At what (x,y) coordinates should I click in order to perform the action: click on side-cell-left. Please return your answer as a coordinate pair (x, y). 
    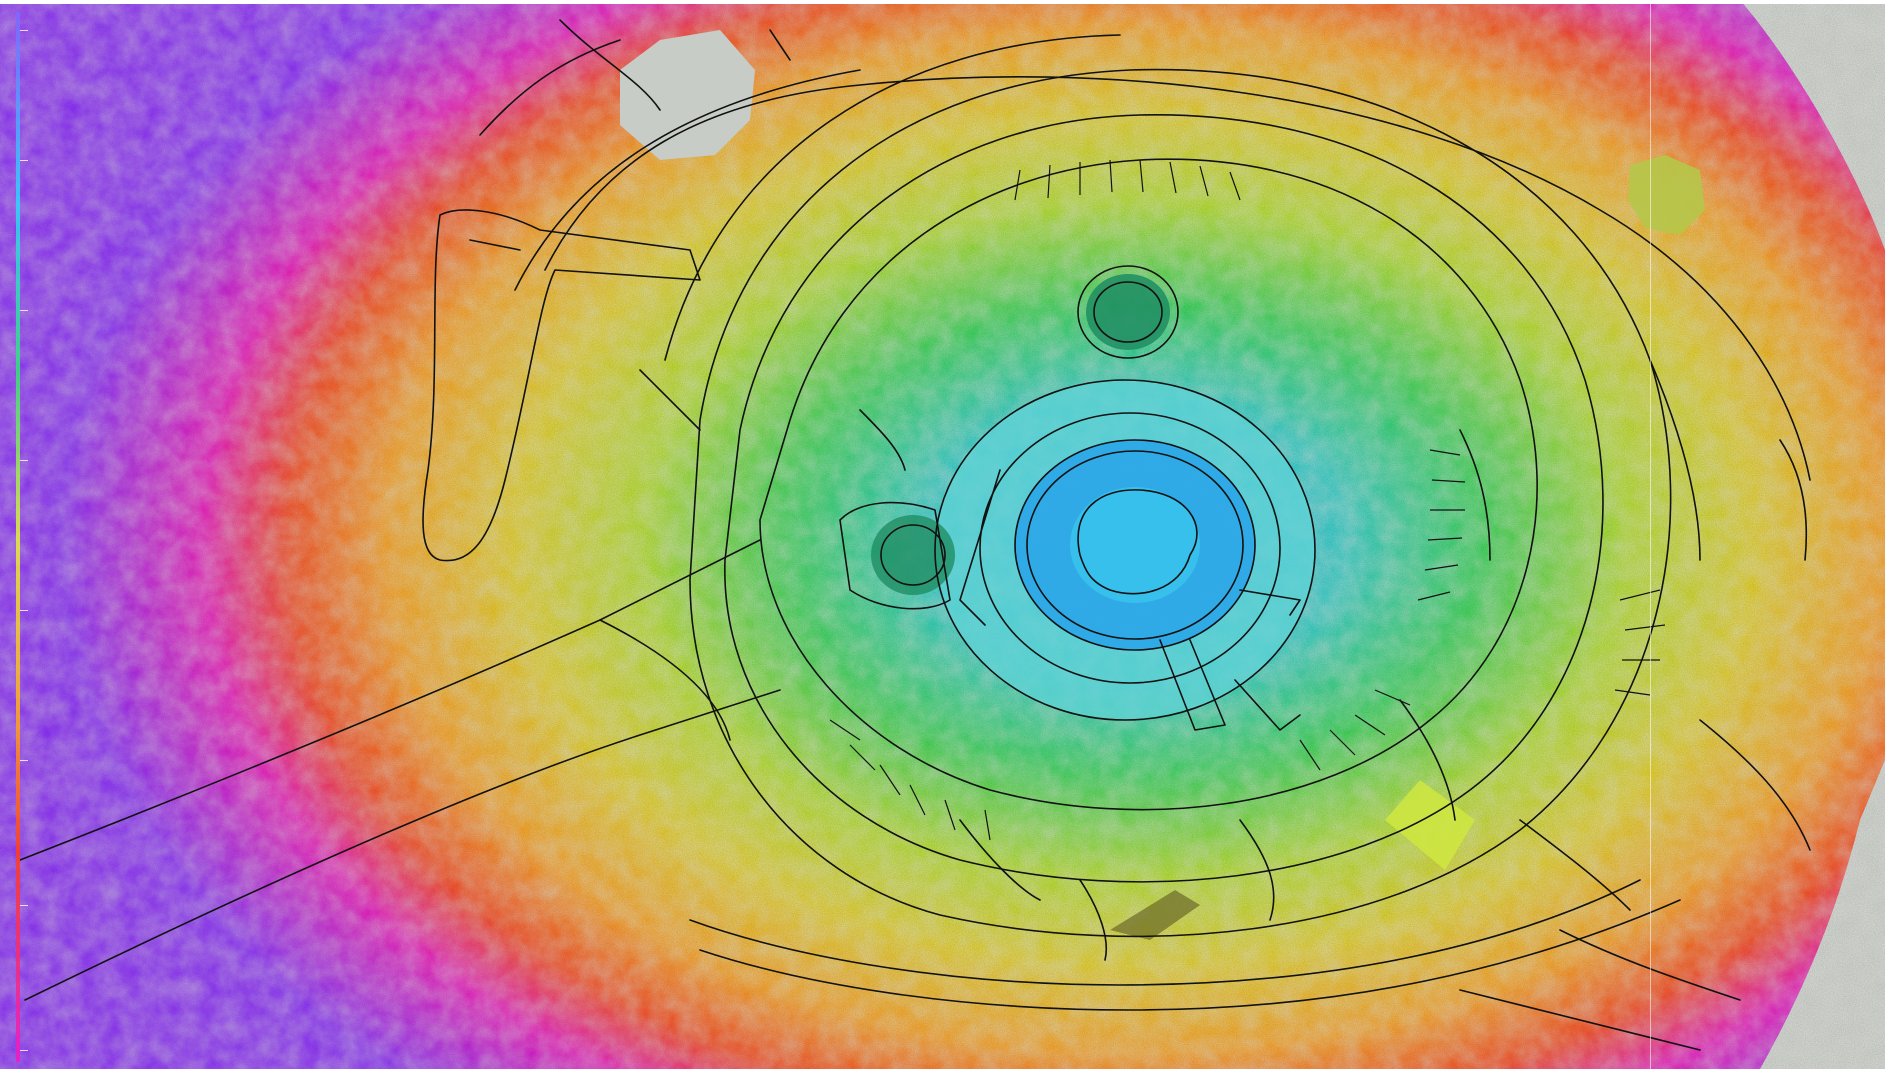
    Looking at the image, I should click on (913, 555).